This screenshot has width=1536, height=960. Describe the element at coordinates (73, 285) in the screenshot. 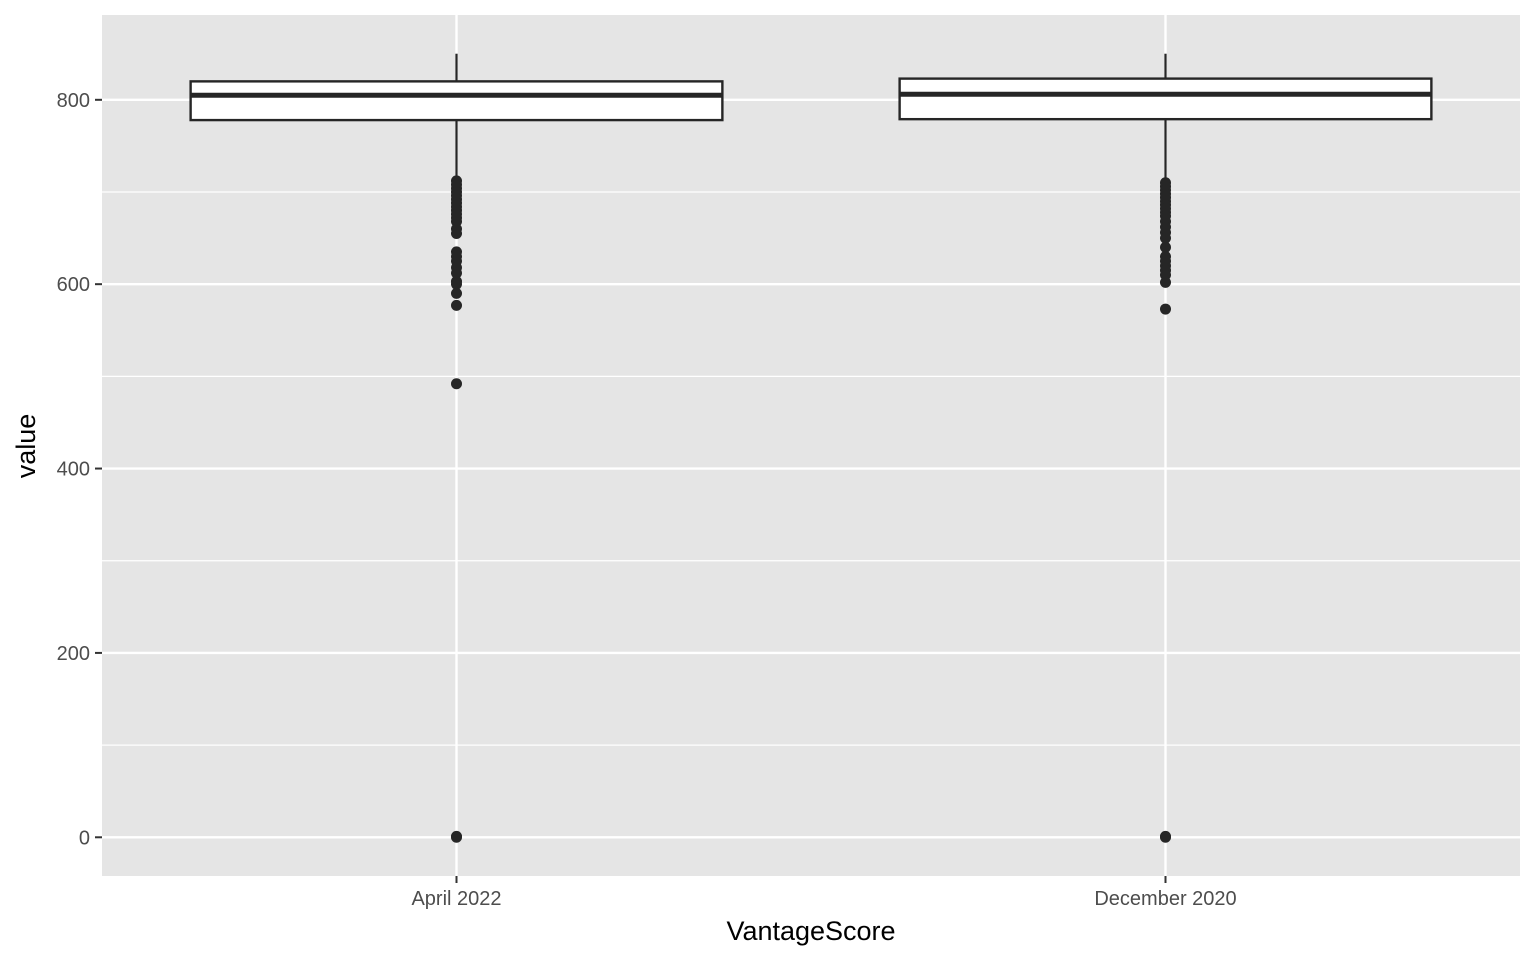

I see `y-tick-label: 600` at that location.